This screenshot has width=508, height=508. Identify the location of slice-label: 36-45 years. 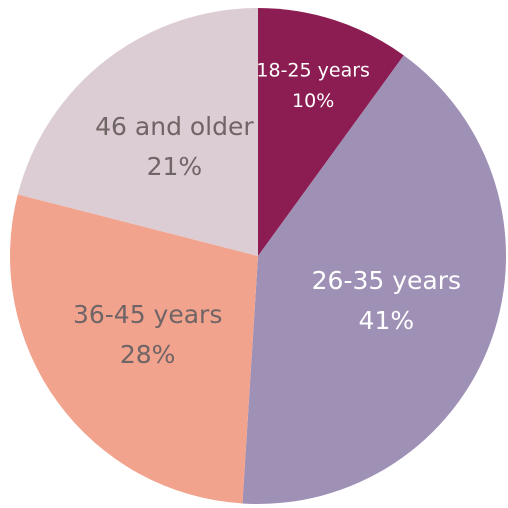
(147, 314).